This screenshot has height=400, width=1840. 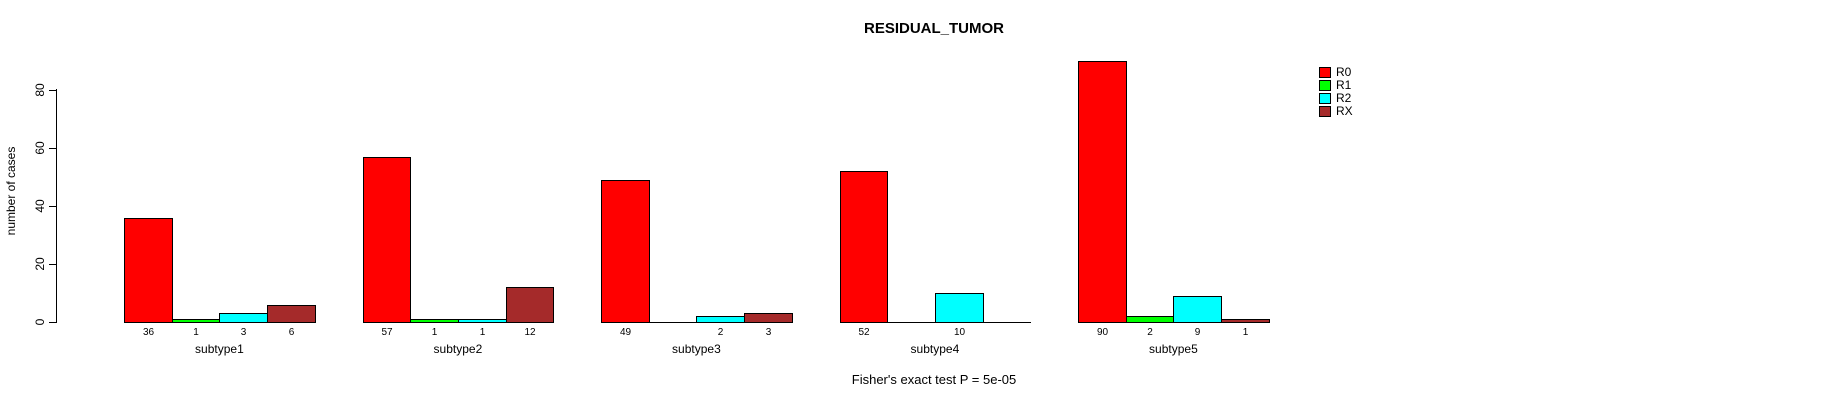 What do you see at coordinates (1344, 98) in the screenshot?
I see `legend-label: R2` at bounding box center [1344, 98].